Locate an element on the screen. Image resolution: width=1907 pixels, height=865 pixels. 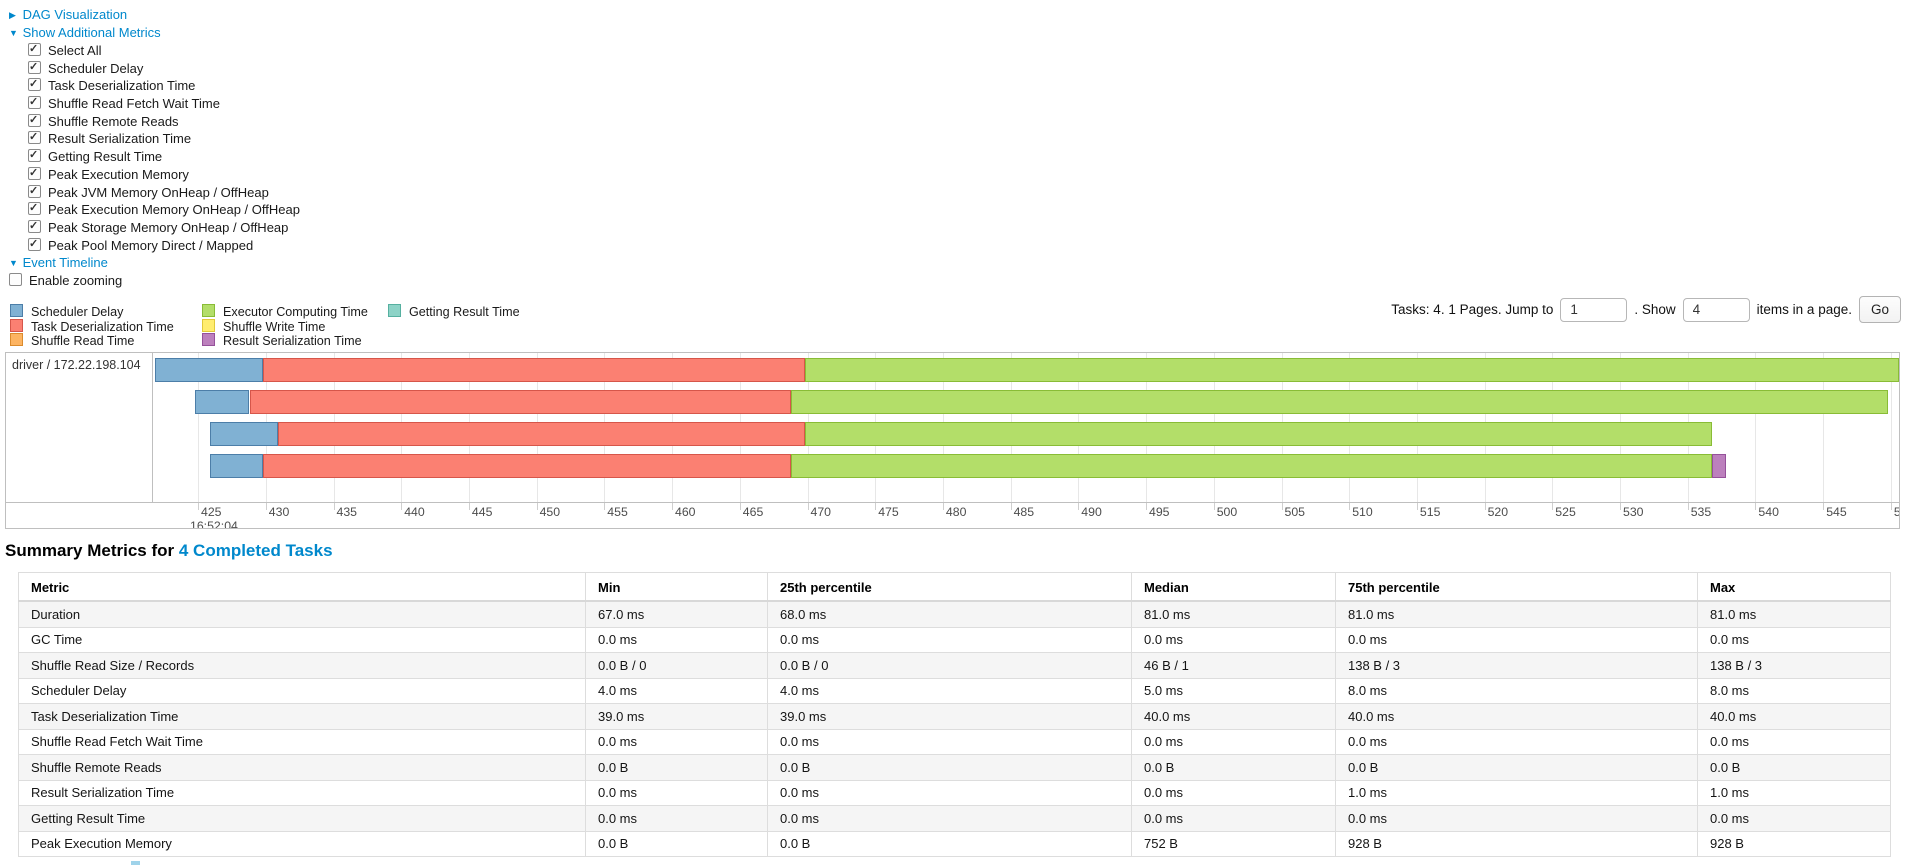
go-button: Go is located at coordinates (1879, 309).